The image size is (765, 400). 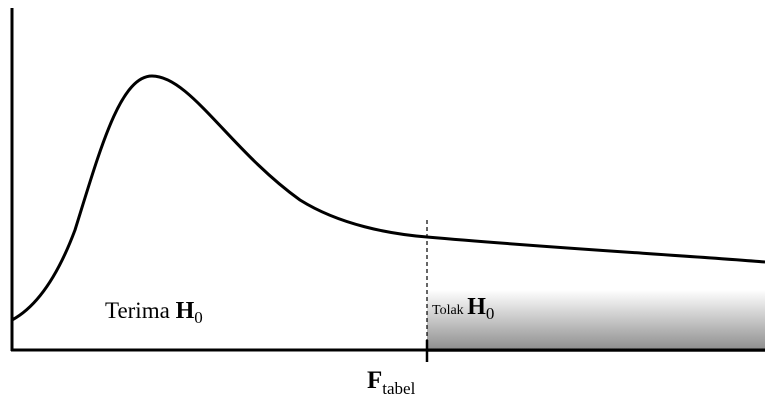 I want to click on rejection-region, so click(x=596, y=321).